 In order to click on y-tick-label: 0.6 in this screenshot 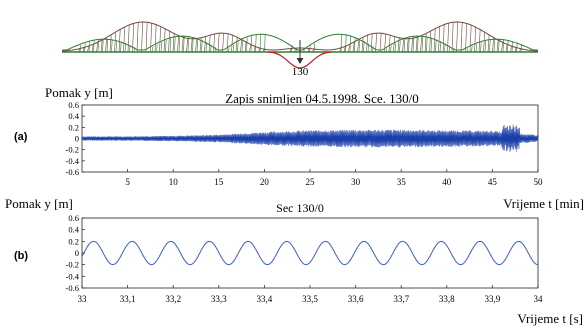, I will do `click(73, 105)`.